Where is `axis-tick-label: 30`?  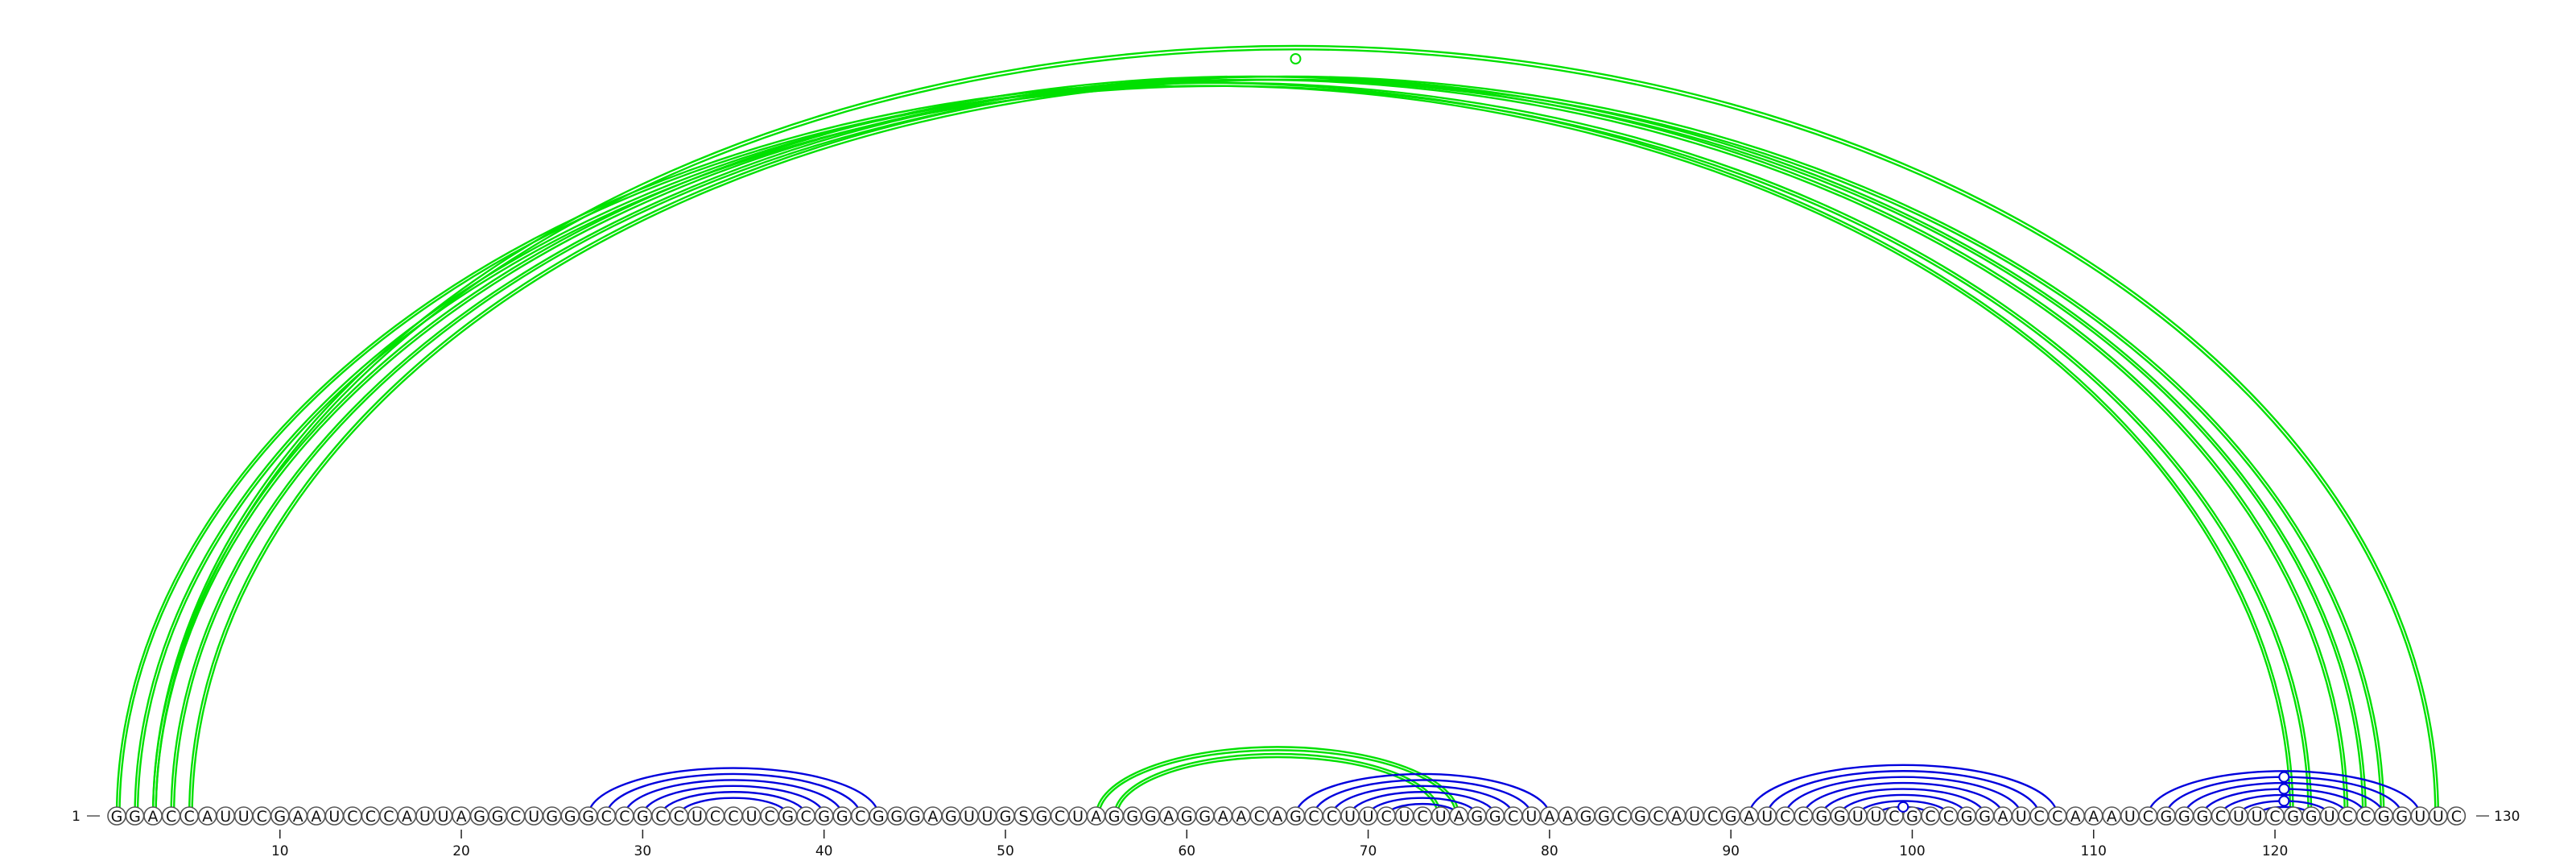
axis-tick-label: 30 is located at coordinates (643, 850).